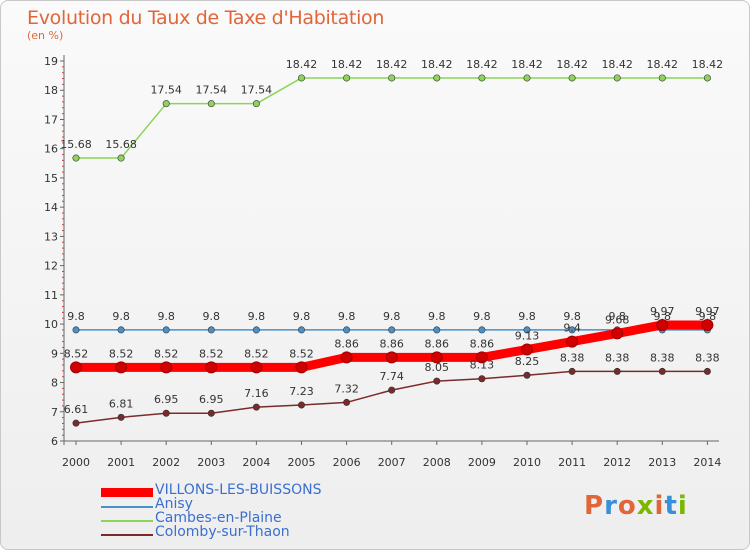 The height and width of the screenshot is (550, 750). Describe the element at coordinates (346, 388) in the screenshot. I see `data-label: 7.32` at that location.